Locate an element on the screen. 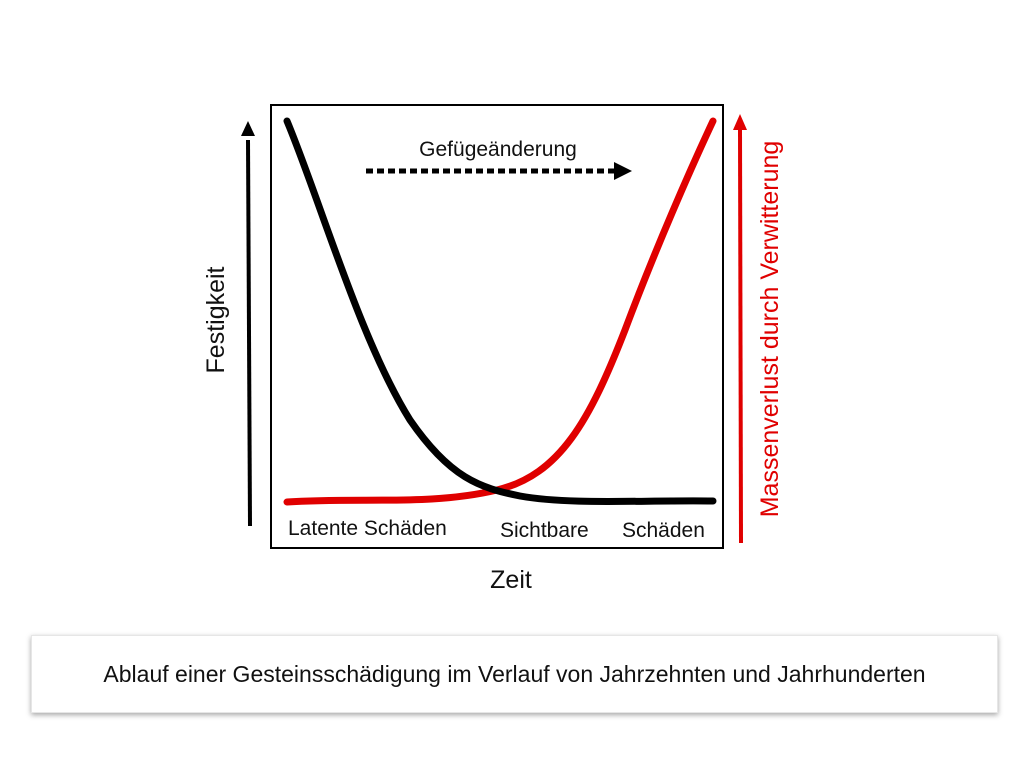 The width and height of the screenshot is (1024, 768). phase-latent-label: Latente Schäden is located at coordinates (367, 528).